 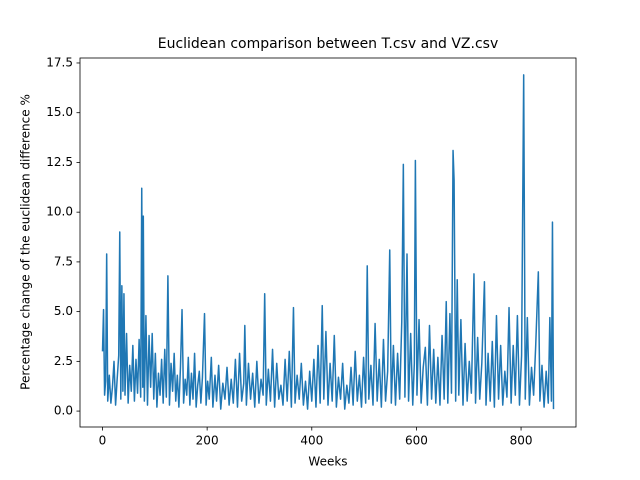 What do you see at coordinates (63, 261) in the screenshot?
I see `y-tick-label: 7.5` at bounding box center [63, 261].